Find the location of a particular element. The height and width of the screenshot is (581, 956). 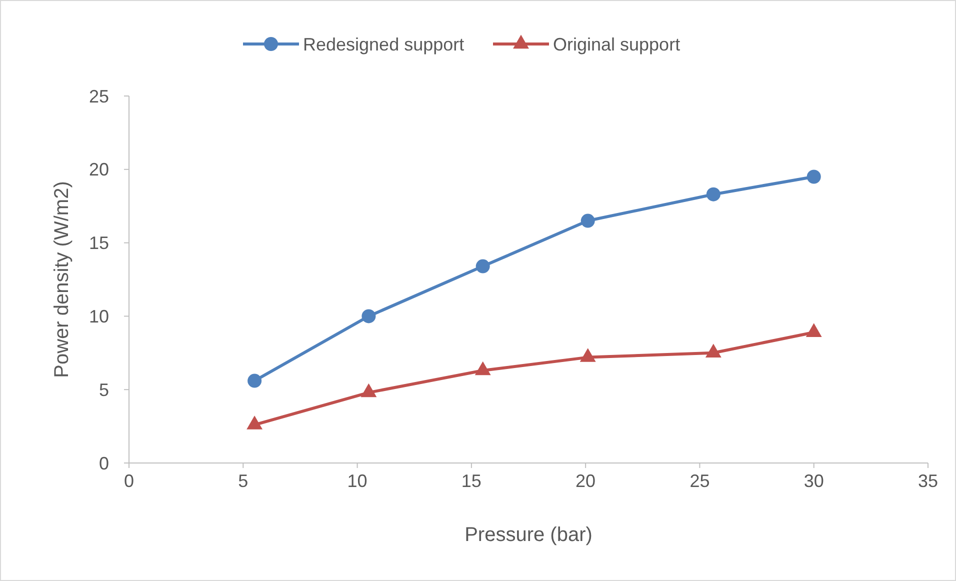

y-tick-label: 0 is located at coordinates (103, 463).